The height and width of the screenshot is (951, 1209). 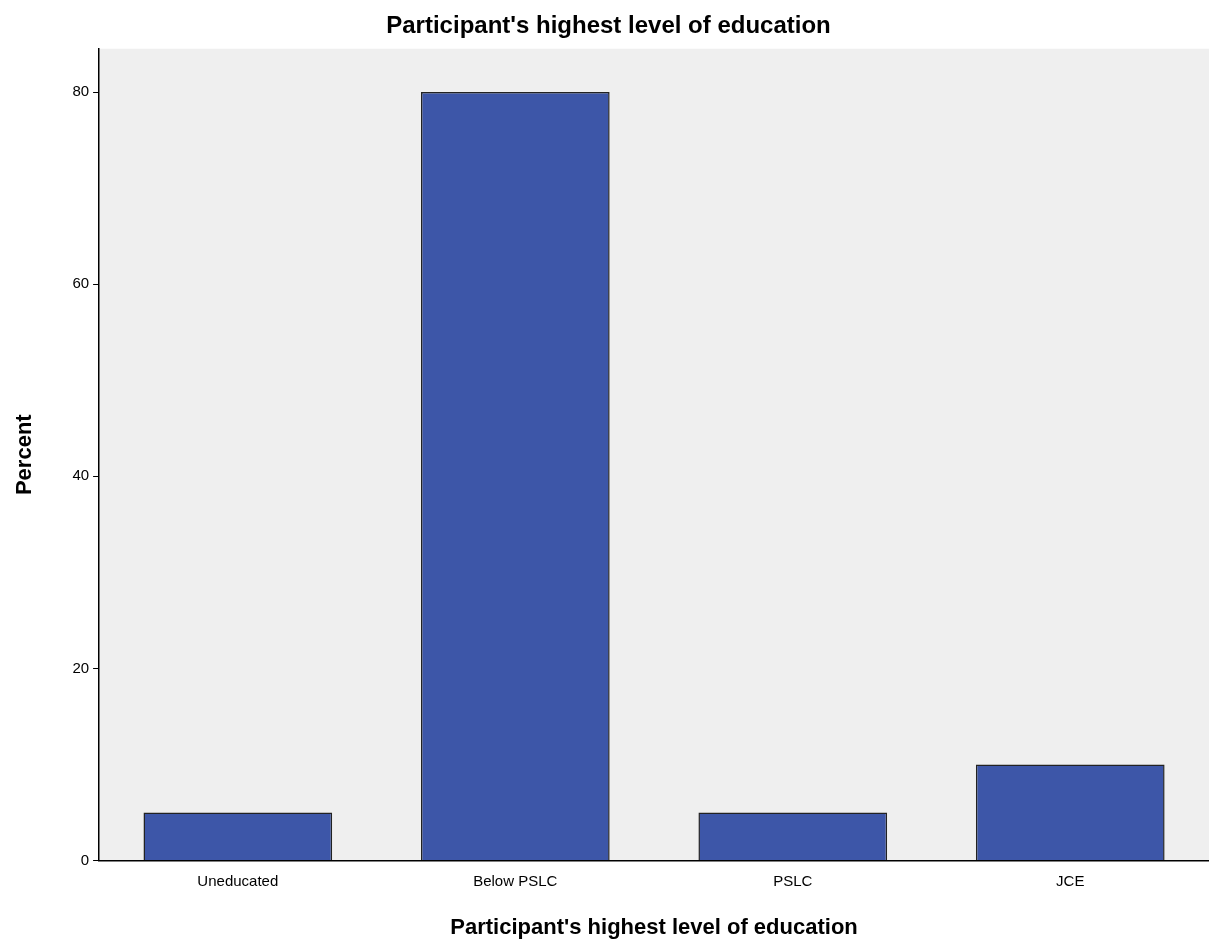 I want to click on y-tick-label: 20, so click(x=81, y=667).